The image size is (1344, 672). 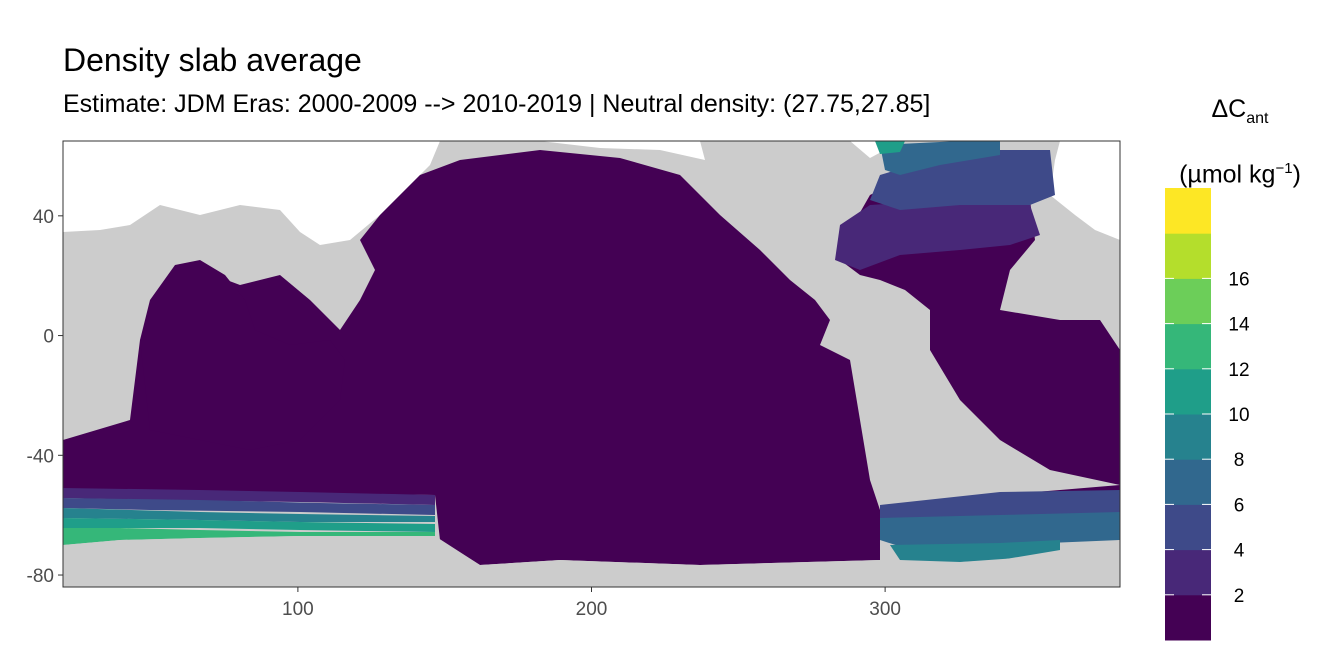 What do you see at coordinates (1240, 174) in the screenshot?
I see `legend-unit: (µmol kg−1)` at bounding box center [1240, 174].